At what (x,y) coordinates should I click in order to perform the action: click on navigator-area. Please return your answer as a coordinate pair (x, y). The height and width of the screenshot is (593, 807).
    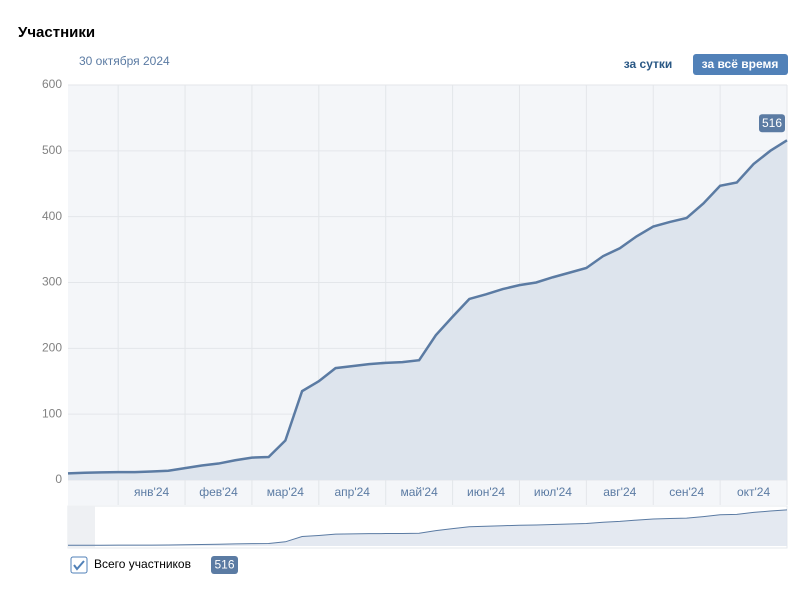
    Looking at the image, I should click on (427, 527).